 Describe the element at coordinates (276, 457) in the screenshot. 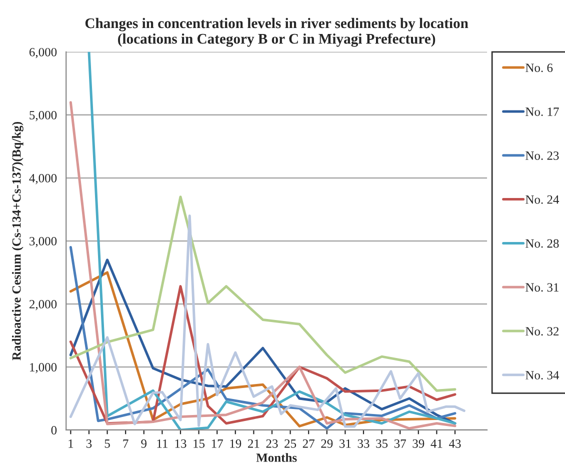

I see `x-axis-title: Months` at that location.